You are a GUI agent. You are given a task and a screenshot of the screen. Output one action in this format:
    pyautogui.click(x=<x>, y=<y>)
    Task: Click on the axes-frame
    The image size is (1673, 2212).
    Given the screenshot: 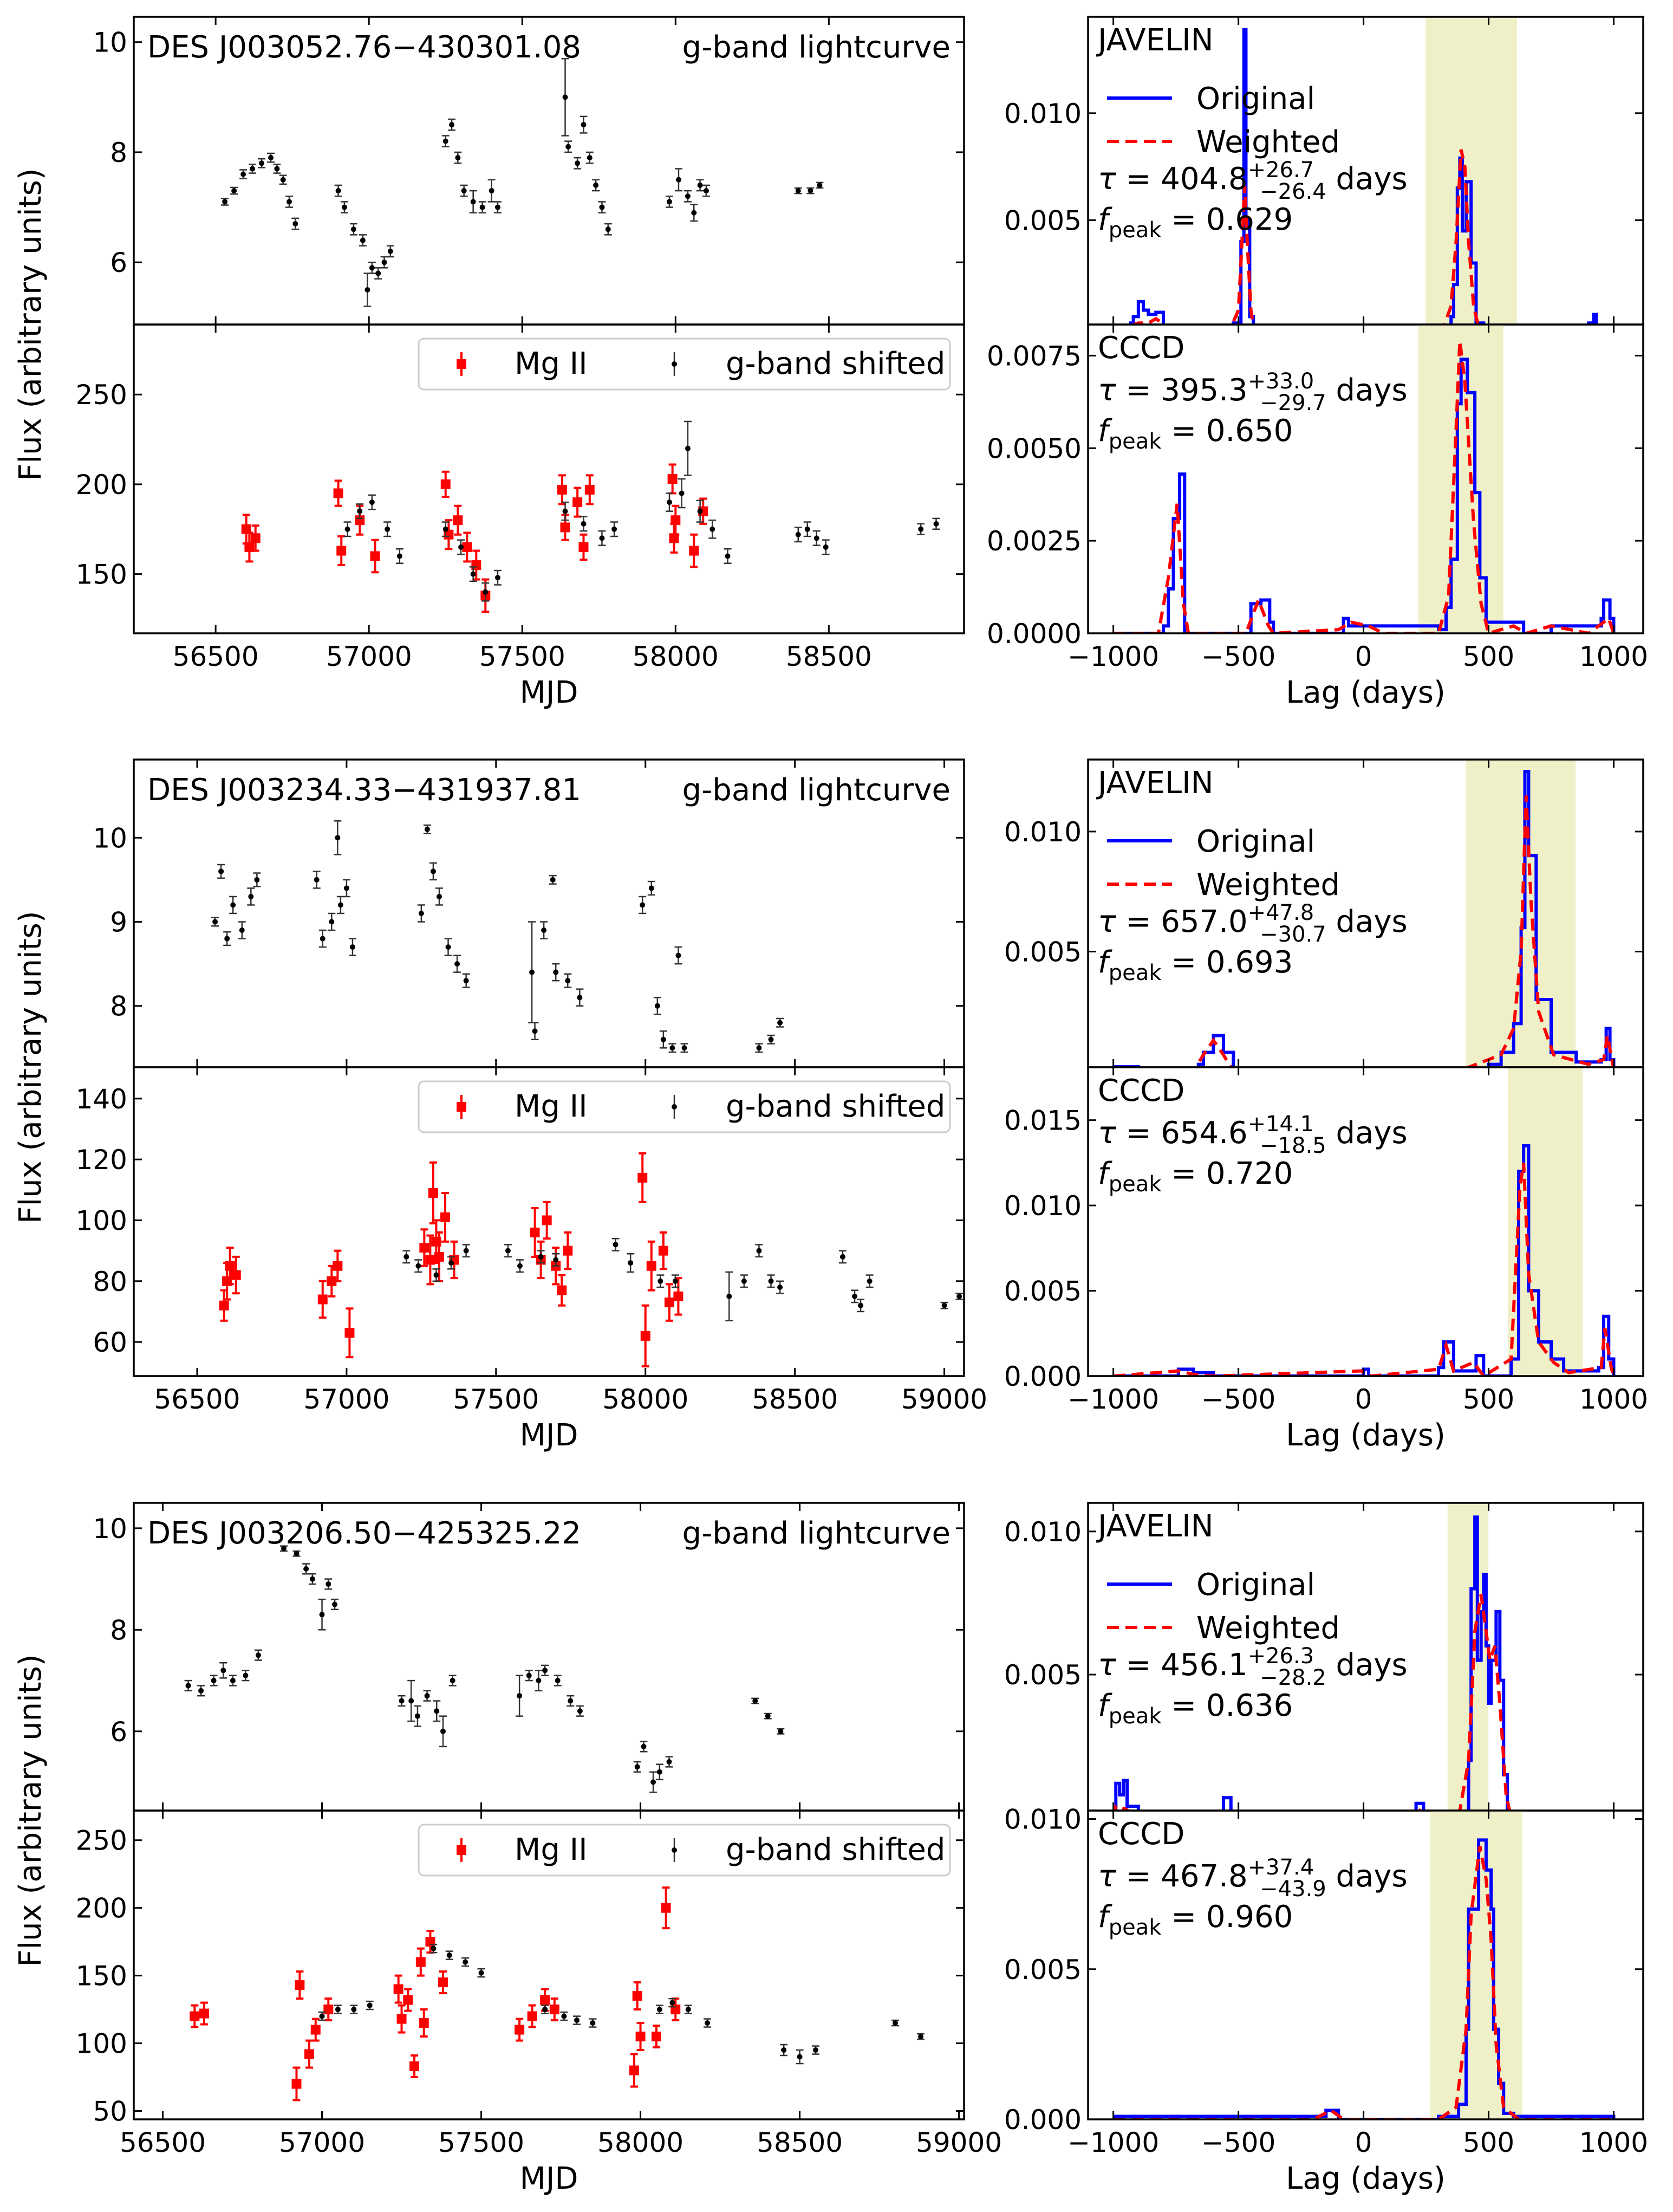 What is the action you would take?
    pyautogui.click(x=549, y=478)
    